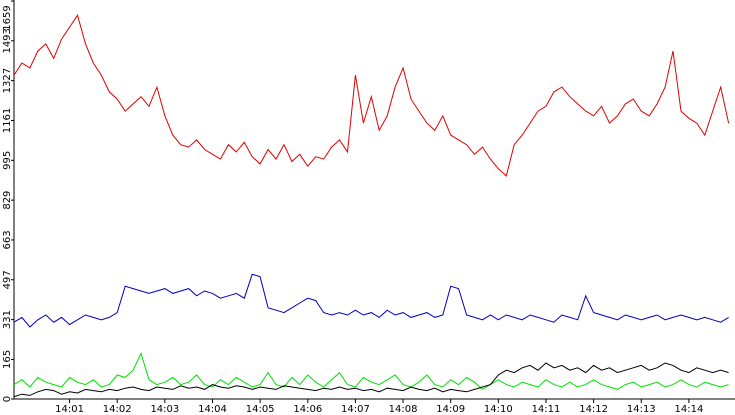 This screenshot has width=735, height=415. Describe the element at coordinates (117, 409) in the screenshot. I see `x-tick-label: 14:02` at that location.